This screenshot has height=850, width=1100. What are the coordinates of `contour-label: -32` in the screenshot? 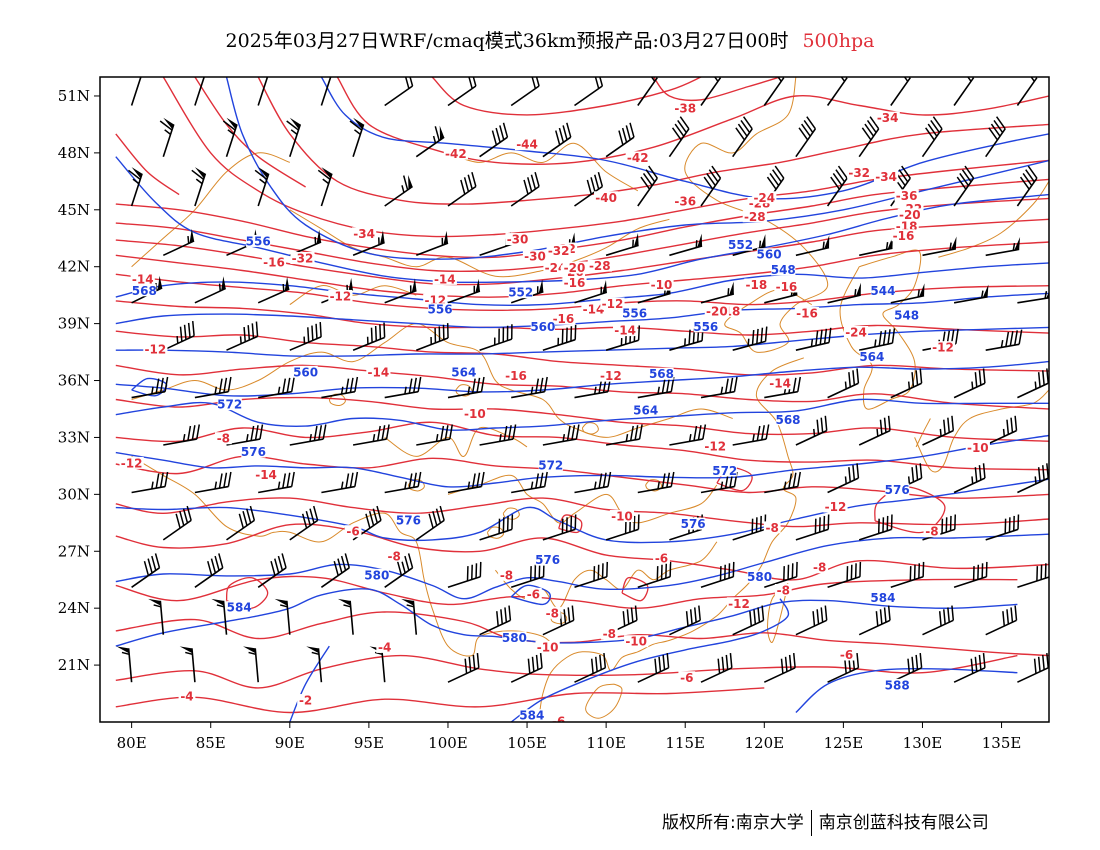 It's located at (303, 259).